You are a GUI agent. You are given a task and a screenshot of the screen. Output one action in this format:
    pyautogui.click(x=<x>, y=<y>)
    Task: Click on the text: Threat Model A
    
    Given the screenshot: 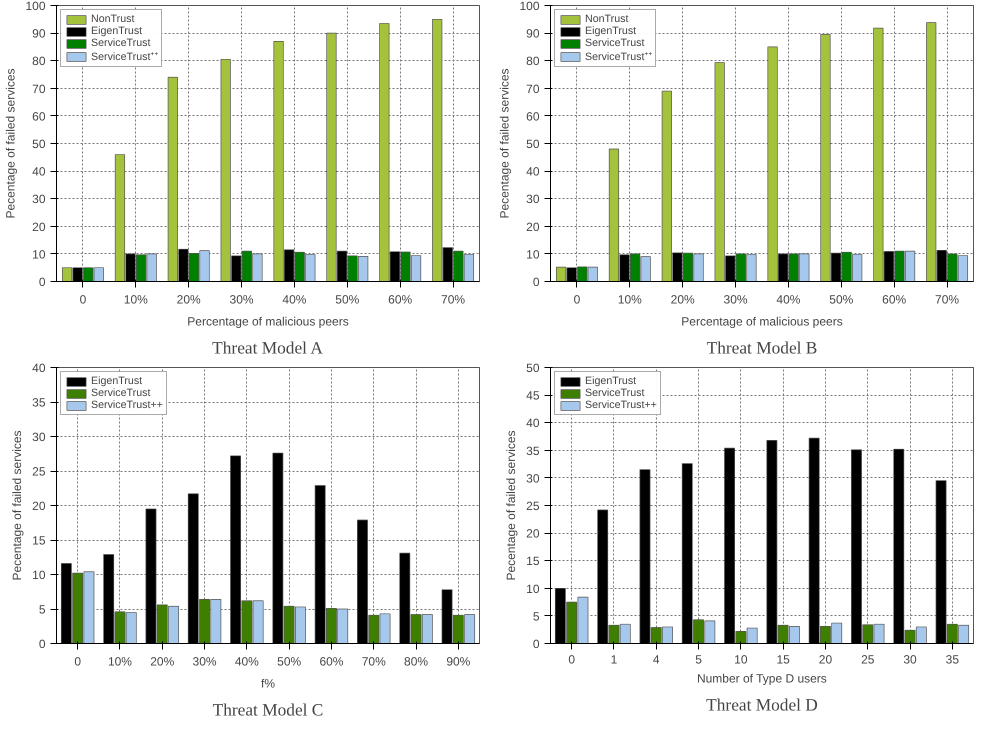 What is the action you would take?
    pyautogui.click(x=268, y=348)
    